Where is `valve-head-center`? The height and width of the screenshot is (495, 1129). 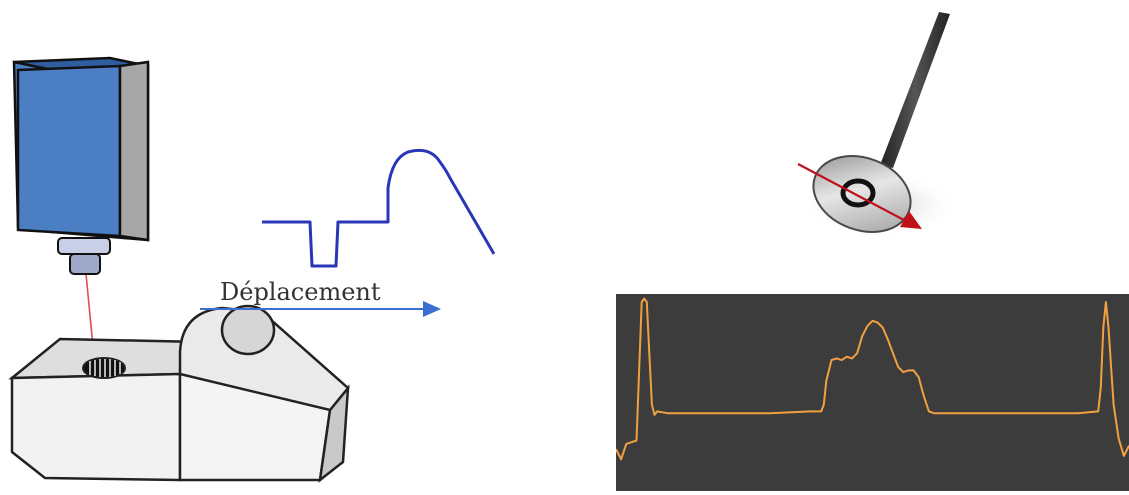 valve-head-center is located at coordinates (858, 193).